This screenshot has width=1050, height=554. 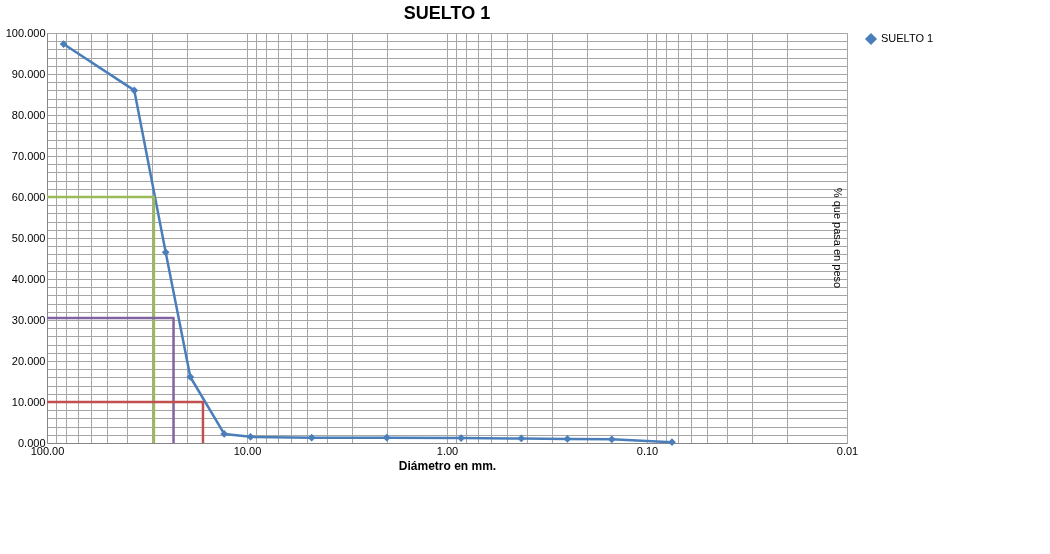 I want to click on y-tick-label: 20.000, so click(x=28, y=360).